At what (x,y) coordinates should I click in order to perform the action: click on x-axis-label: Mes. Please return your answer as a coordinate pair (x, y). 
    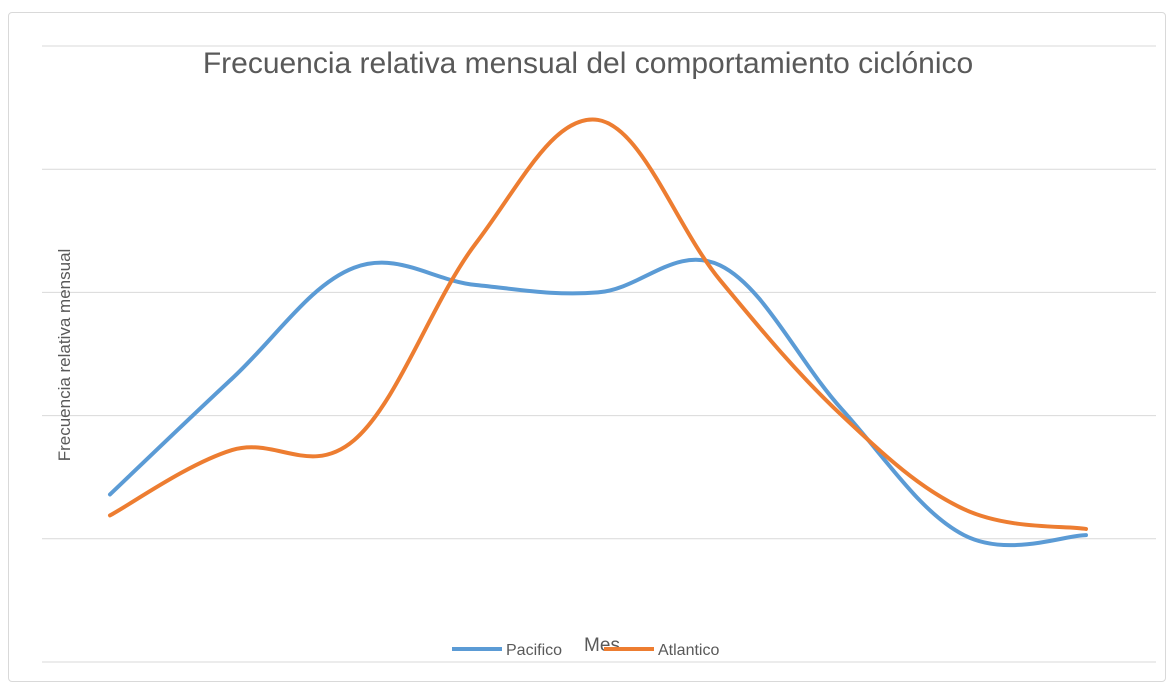
    Looking at the image, I should click on (602, 645).